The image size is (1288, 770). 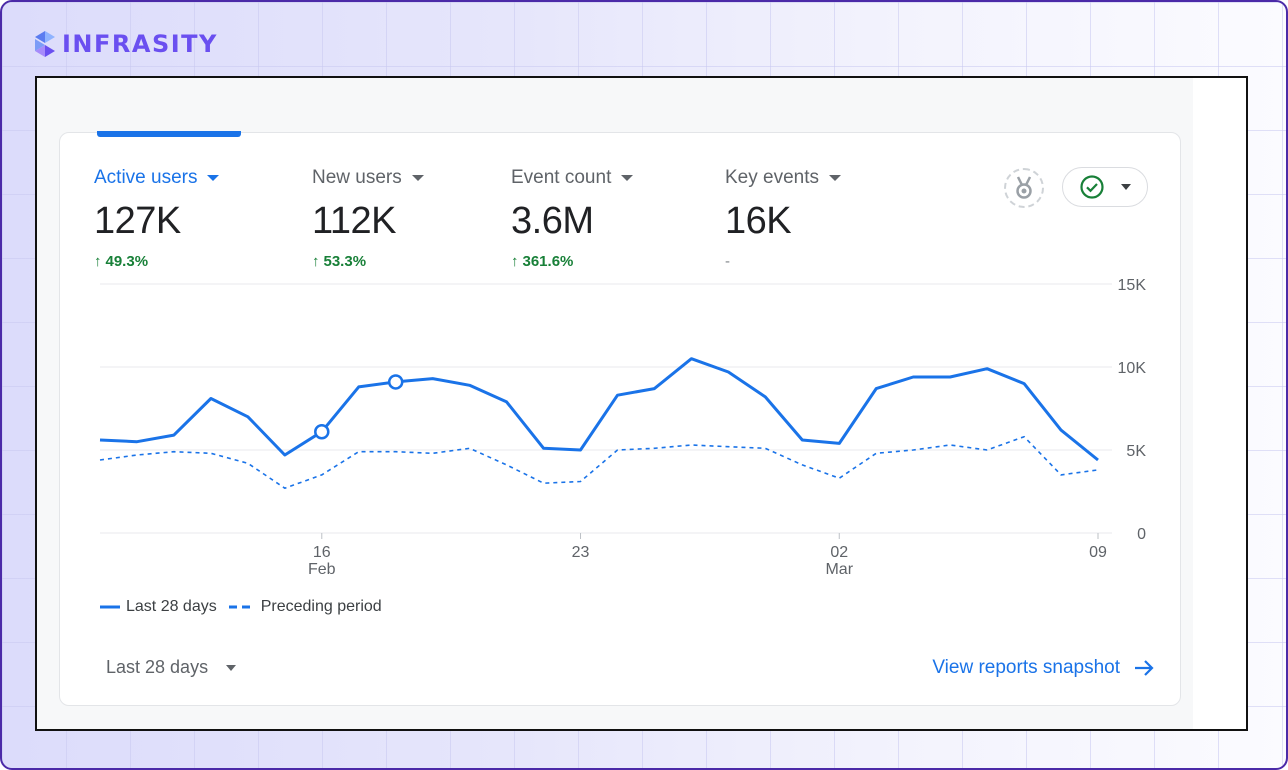 I want to click on x-tick-label: 09, so click(x=1098, y=552).